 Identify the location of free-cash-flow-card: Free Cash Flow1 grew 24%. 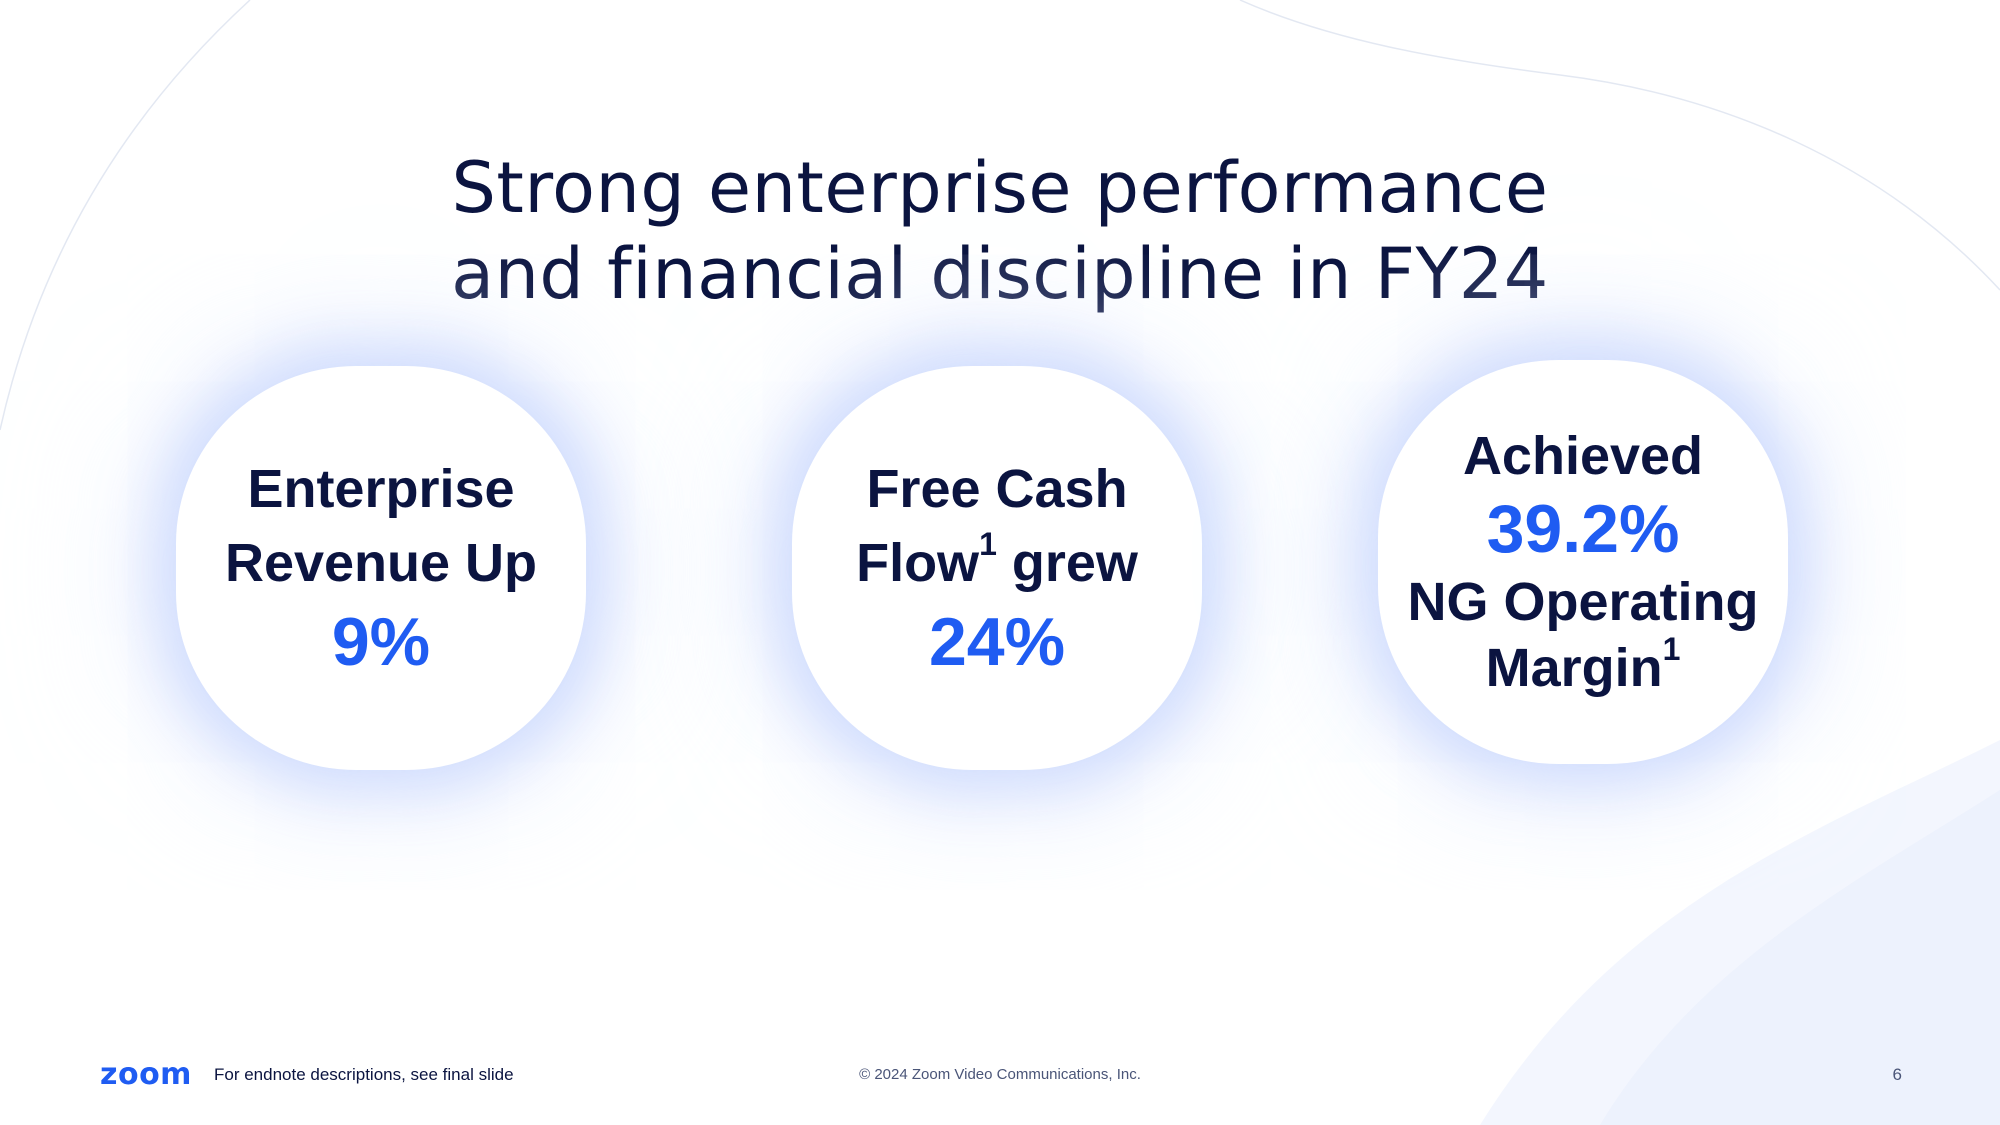
(997, 568).